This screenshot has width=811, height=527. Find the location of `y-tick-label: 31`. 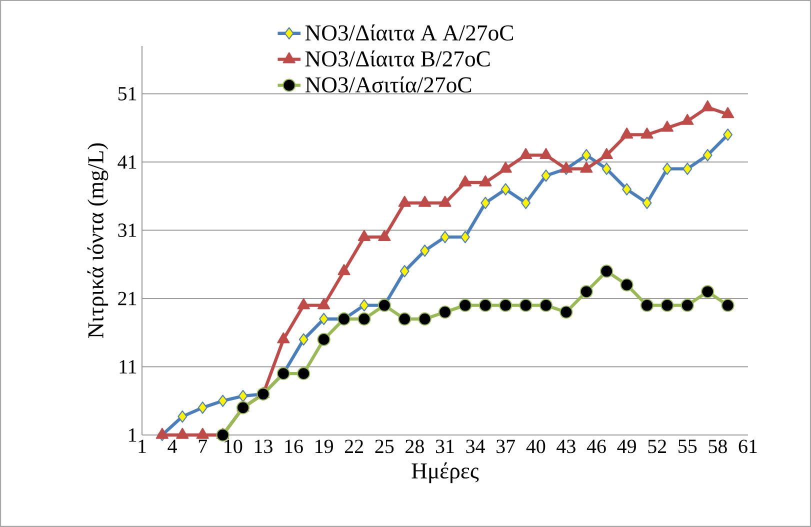

y-tick-label: 31 is located at coordinates (127, 230).